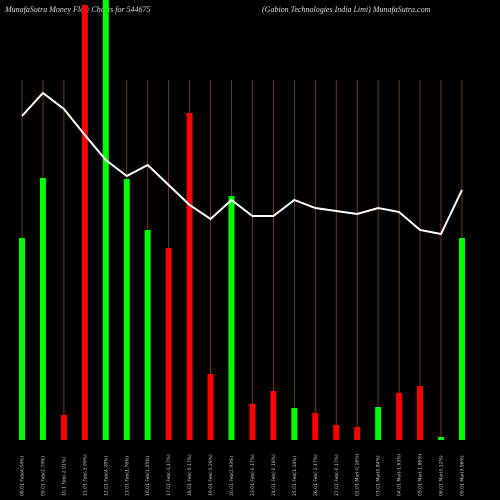 The image size is (500, 500). What do you see at coordinates (127, 476) in the screenshot?
I see `x-tick-label: 13.01 Feb(1.76%)` at bounding box center [127, 476].